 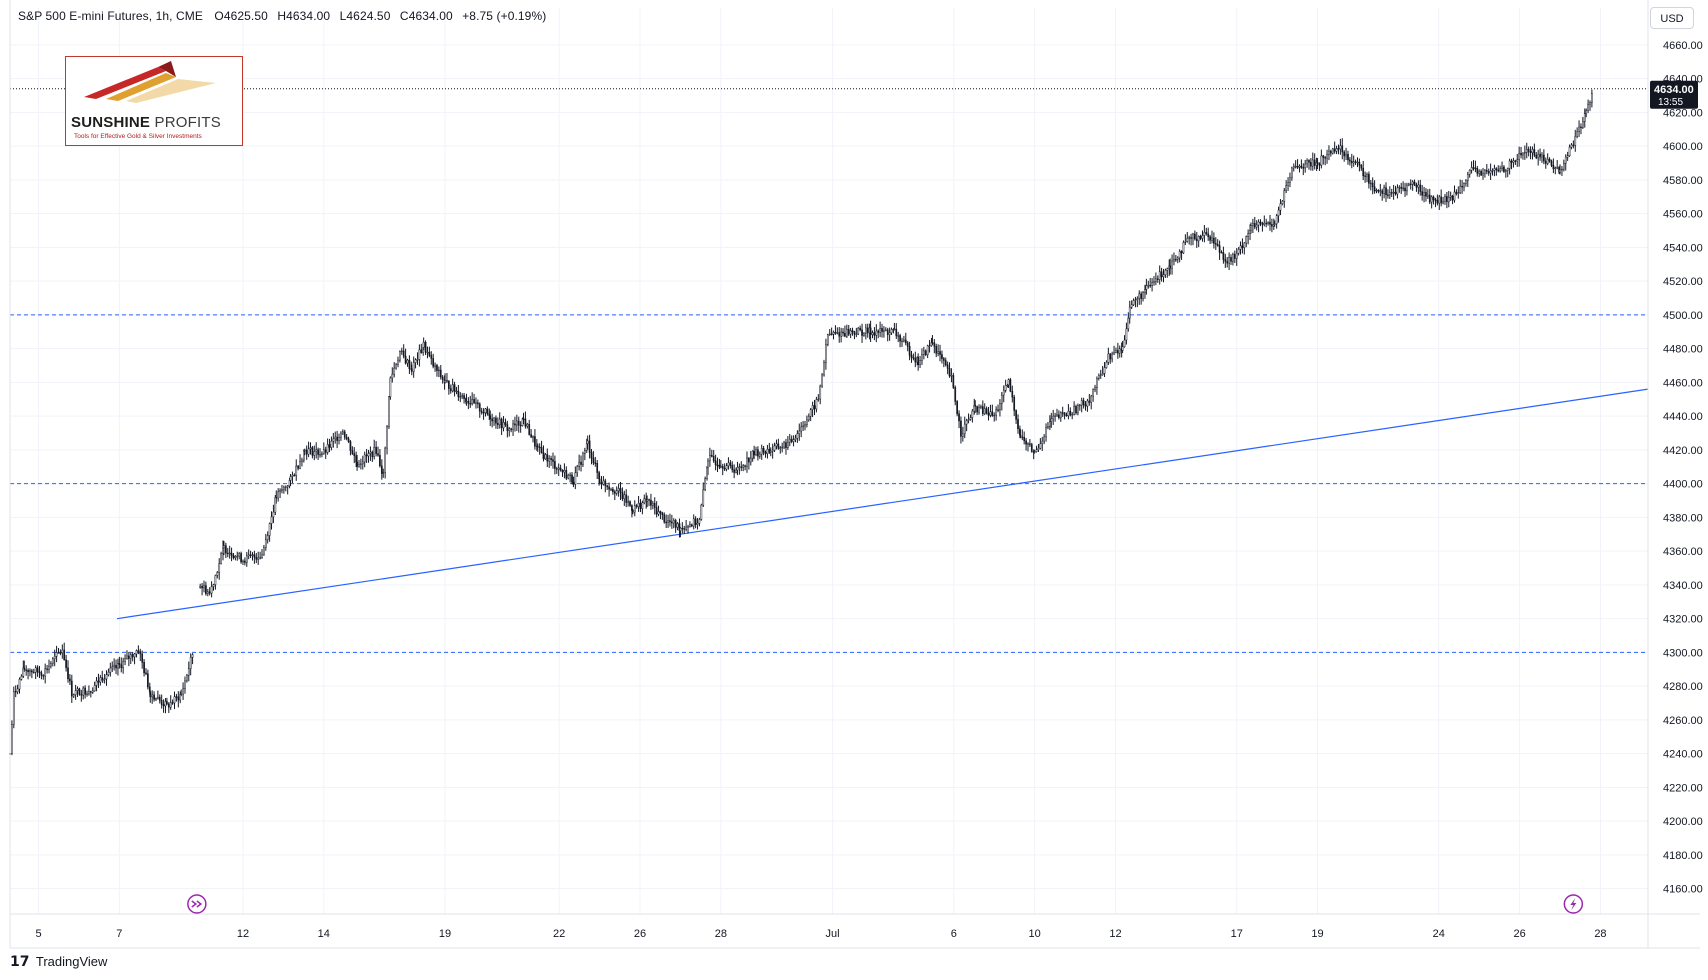 I want to click on y-tick-label: 4460.00, so click(x=1683, y=383).